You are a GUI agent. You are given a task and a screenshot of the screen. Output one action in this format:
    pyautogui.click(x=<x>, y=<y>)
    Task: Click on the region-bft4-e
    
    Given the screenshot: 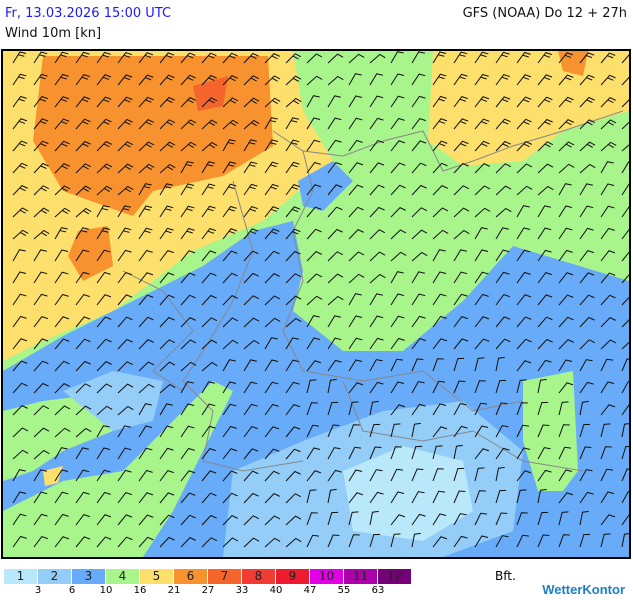 What is the action you would take?
    pyautogui.click(x=550, y=431)
    